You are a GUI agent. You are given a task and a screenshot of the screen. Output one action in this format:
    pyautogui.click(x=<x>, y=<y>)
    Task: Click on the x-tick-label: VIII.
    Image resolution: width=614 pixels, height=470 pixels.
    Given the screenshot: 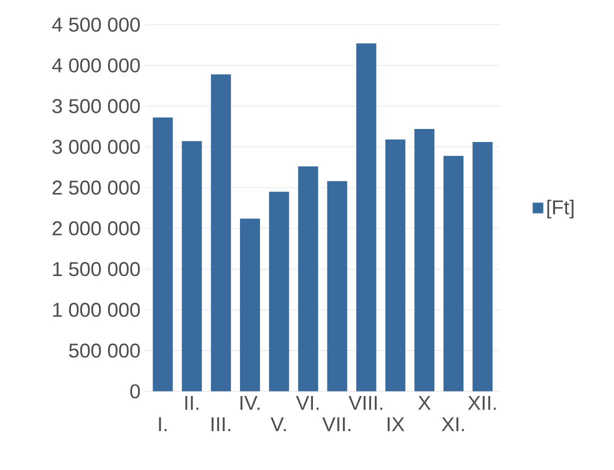 What is the action you would take?
    pyautogui.click(x=365, y=403)
    